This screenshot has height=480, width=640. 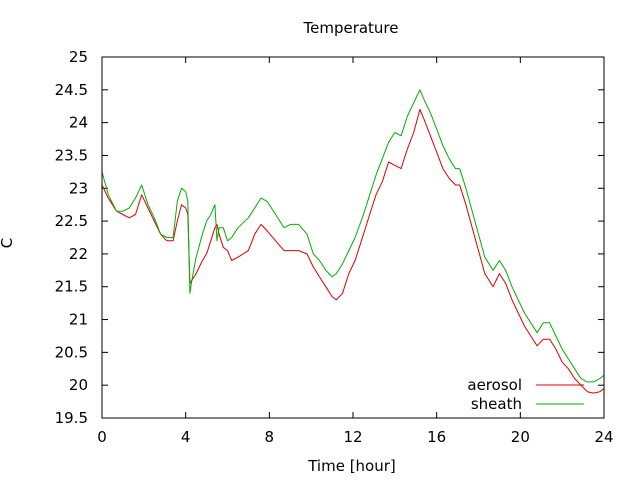 What do you see at coordinates (270, 437) in the screenshot?
I see `x-tick-label: 8` at bounding box center [270, 437].